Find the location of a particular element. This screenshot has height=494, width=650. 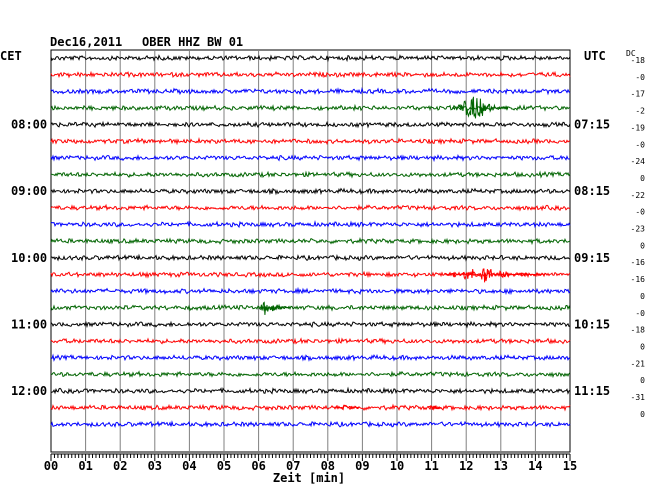

dc-label: DC is located at coordinates (631, 53).